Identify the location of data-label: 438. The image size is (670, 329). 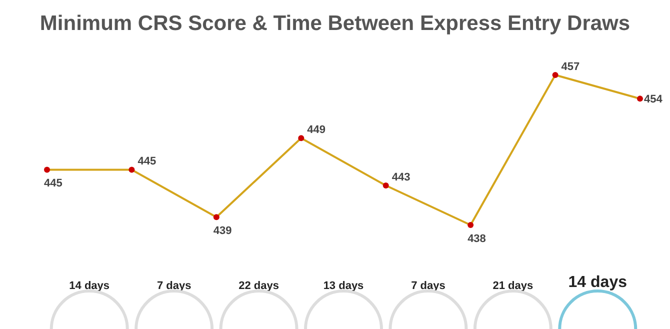
(477, 239).